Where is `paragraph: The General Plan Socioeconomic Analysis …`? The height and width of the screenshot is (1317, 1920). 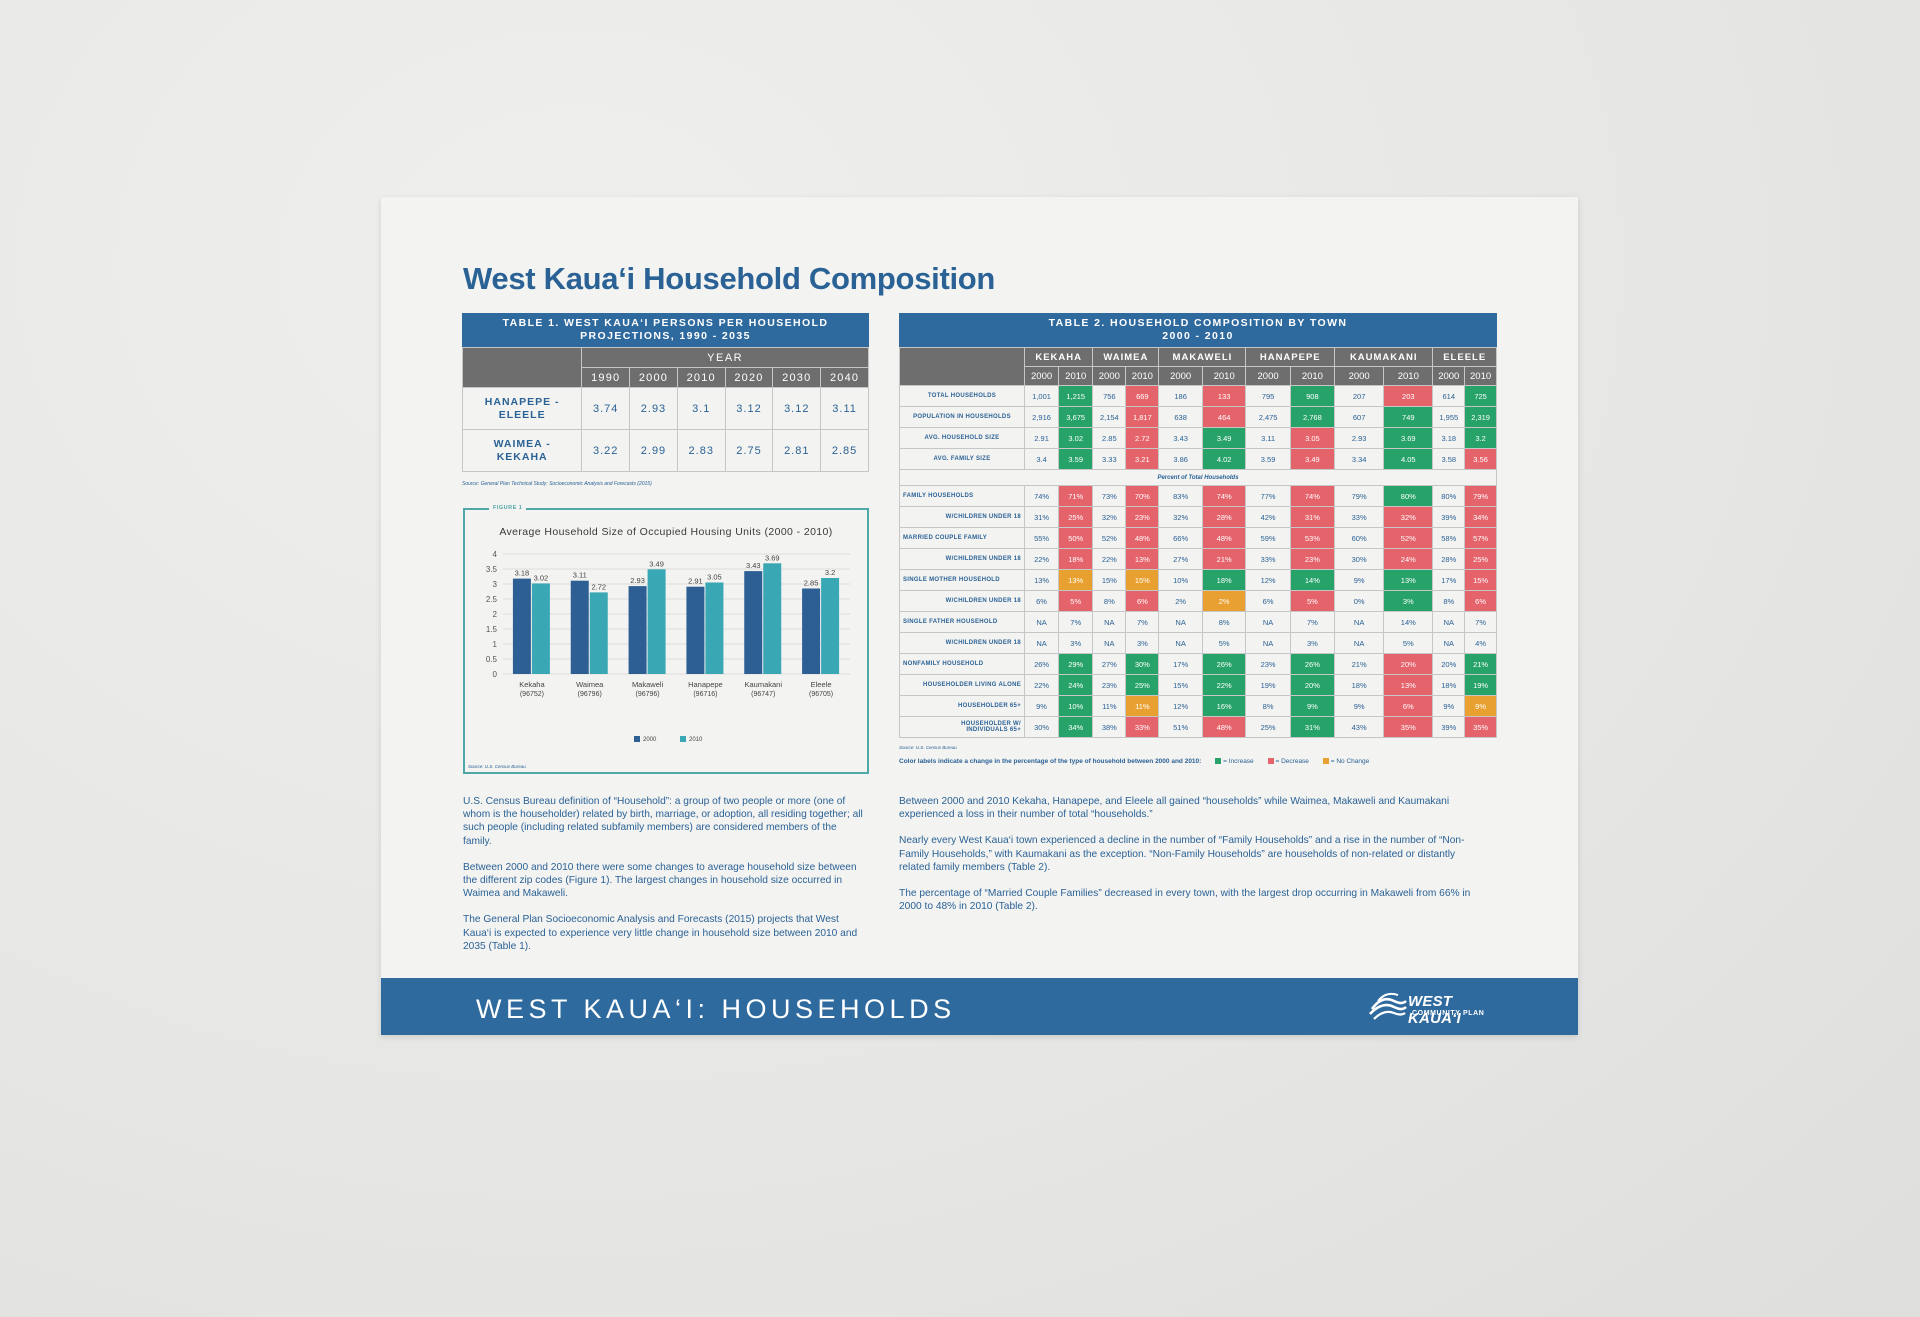
paragraph: The General Plan Socioeconomic Analysis … is located at coordinates (660, 933).